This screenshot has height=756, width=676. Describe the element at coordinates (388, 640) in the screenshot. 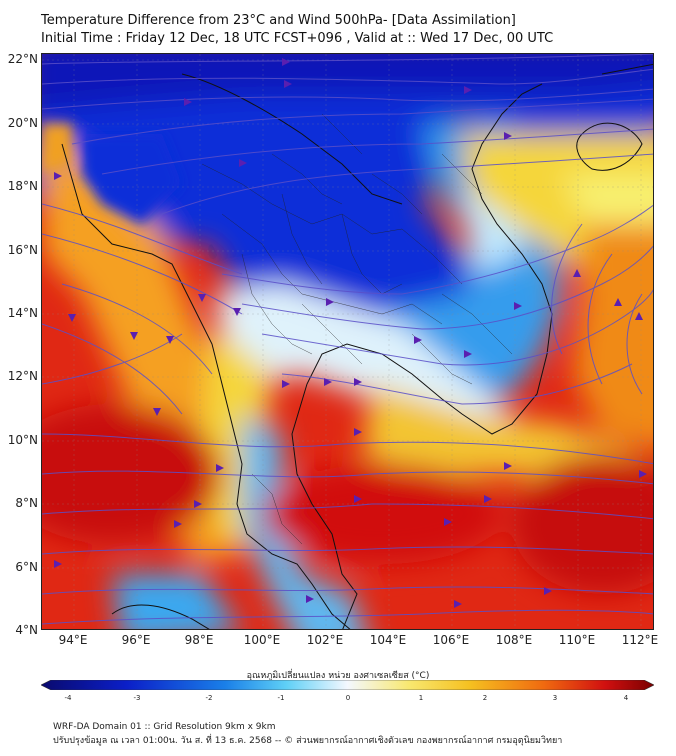

I see `lon-label: 104°E` at that location.